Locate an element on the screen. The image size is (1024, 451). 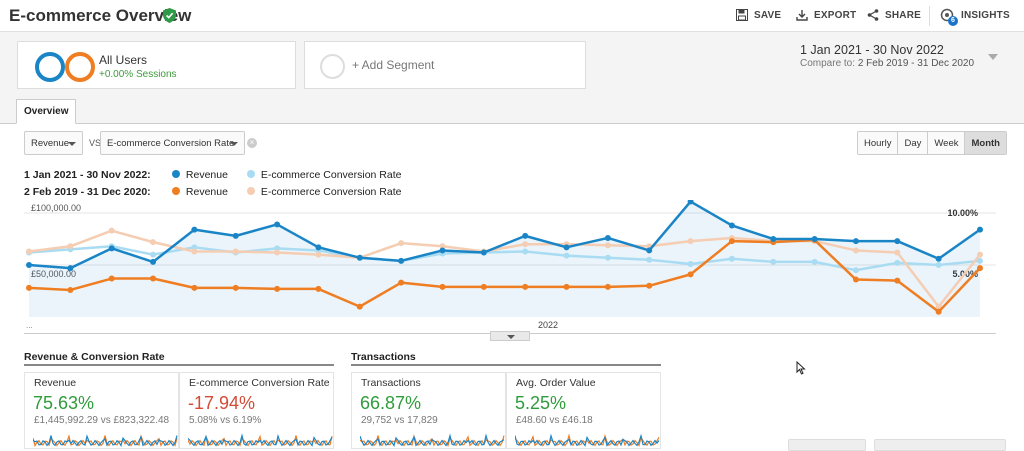
save-icon is located at coordinates (742, 15).